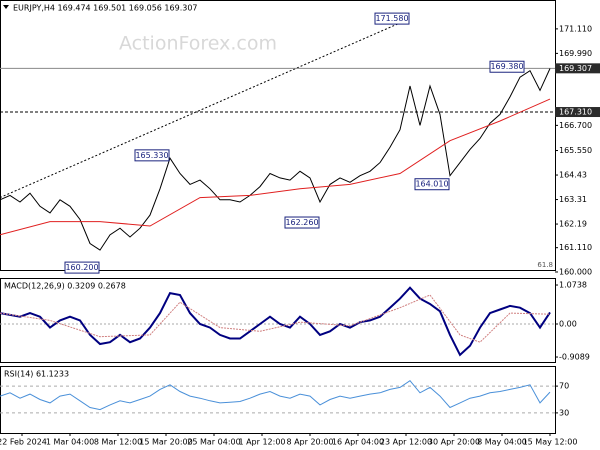 The image size is (600, 450). I want to click on annotation-label: 164.010, so click(431, 184).